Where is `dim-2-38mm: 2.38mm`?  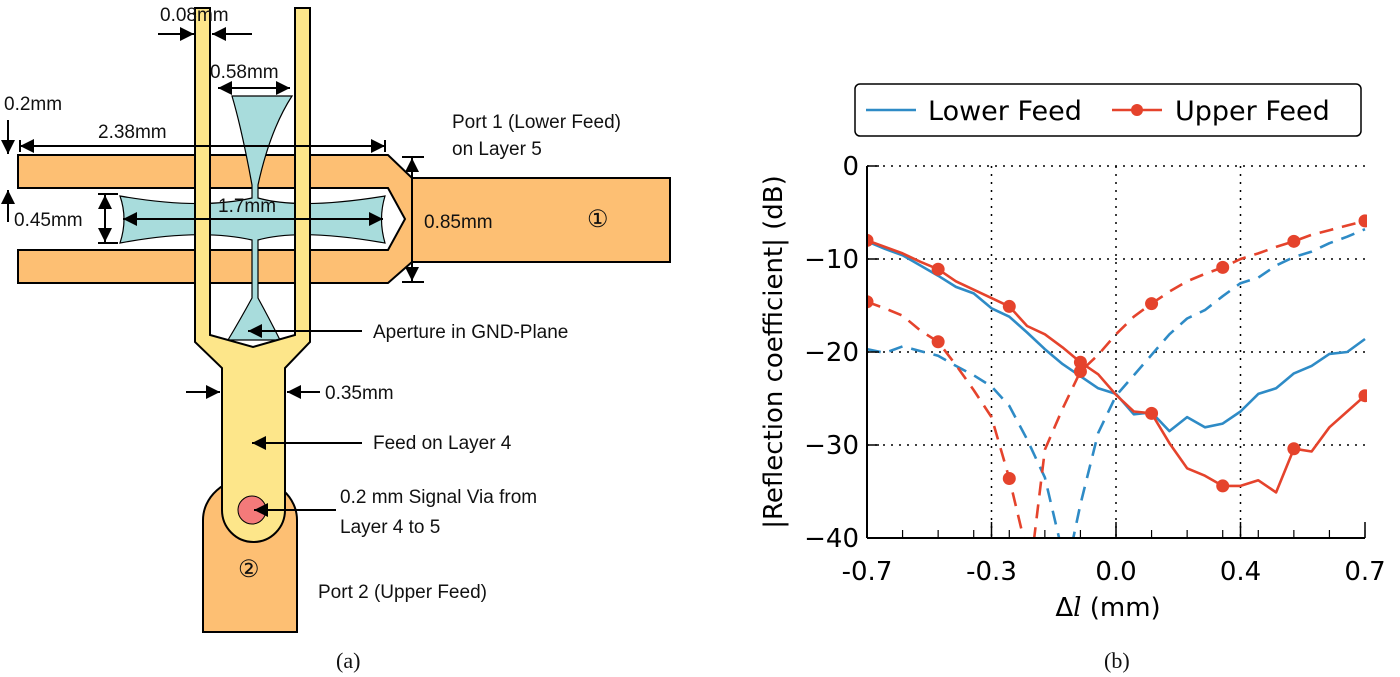
dim-2-38mm: 2.38mm is located at coordinates (132, 132).